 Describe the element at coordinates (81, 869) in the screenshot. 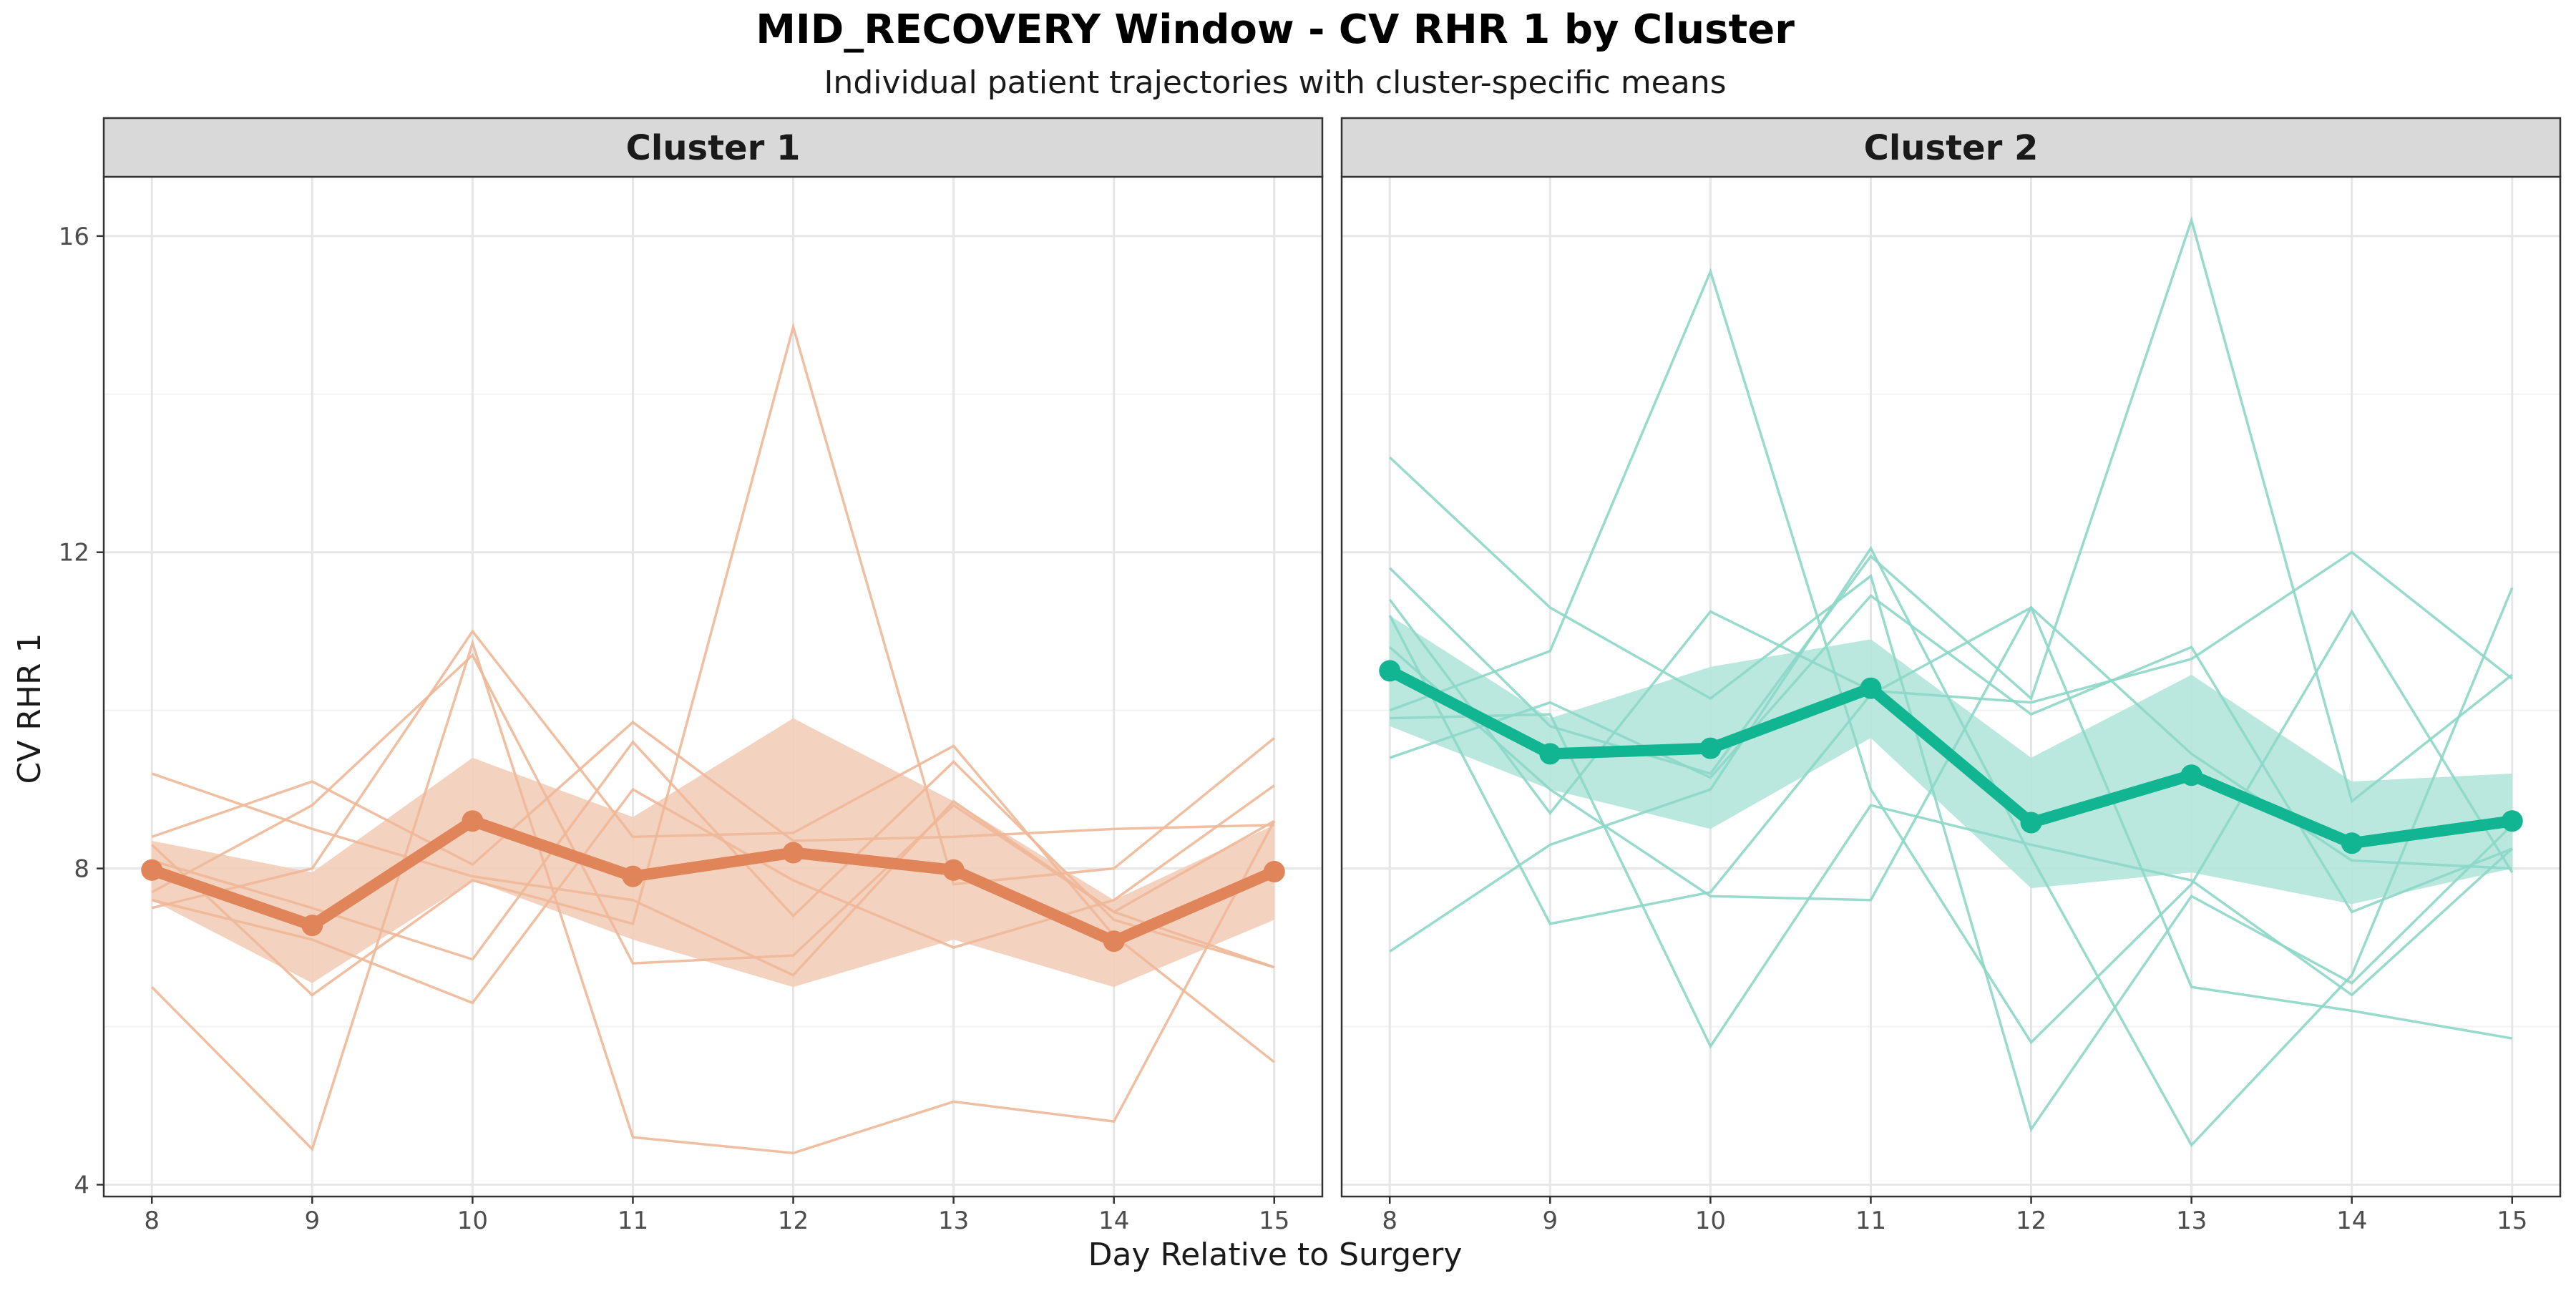

I see `y-tick-label: 8` at that location.